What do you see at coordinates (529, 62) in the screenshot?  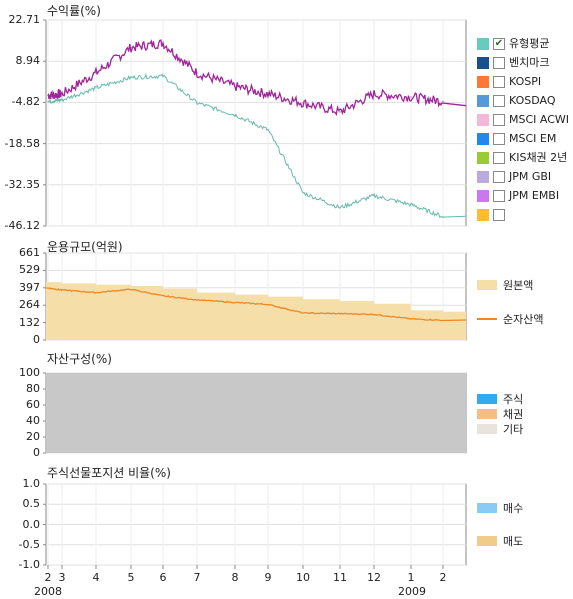 I see `legend-label: 벤치마크` at bounding box center [529, 62].